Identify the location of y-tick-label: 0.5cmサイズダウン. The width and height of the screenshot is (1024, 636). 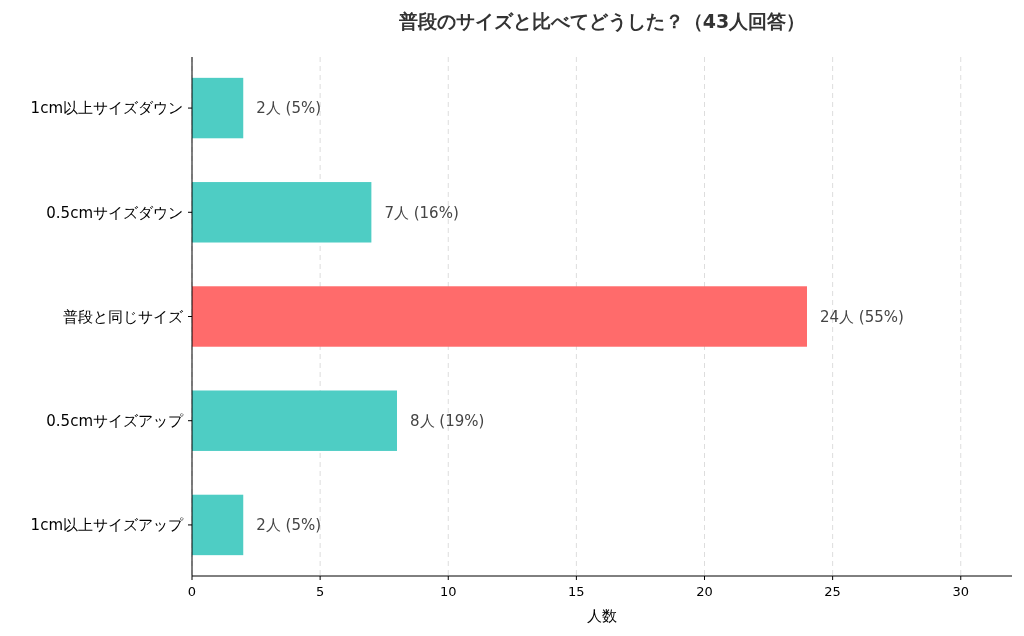
(114, 212).